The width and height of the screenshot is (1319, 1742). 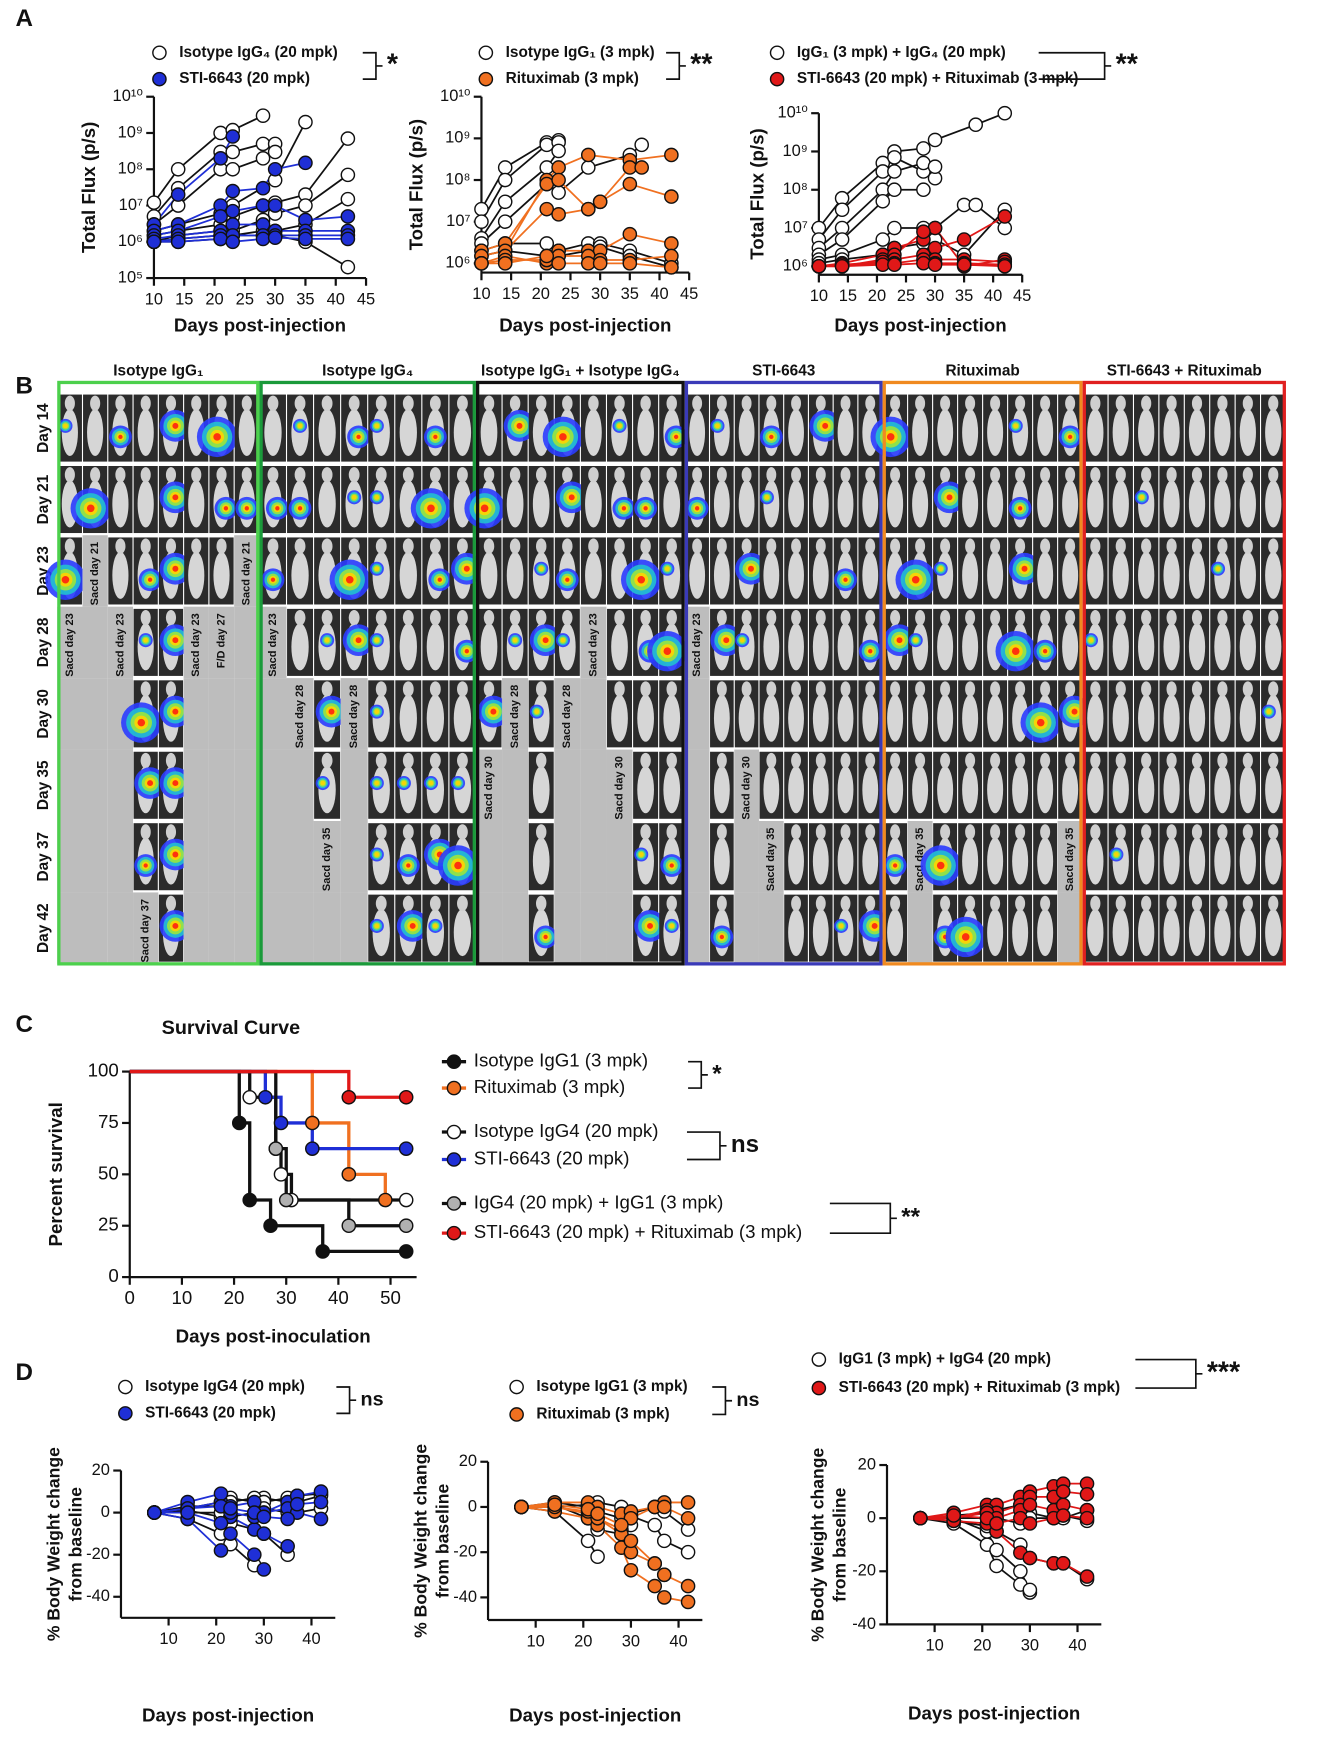 What do you see at coordinates (336, 299) in the screenshot?
I see `x-tick-label: 40` at bounding box center [336, 299].